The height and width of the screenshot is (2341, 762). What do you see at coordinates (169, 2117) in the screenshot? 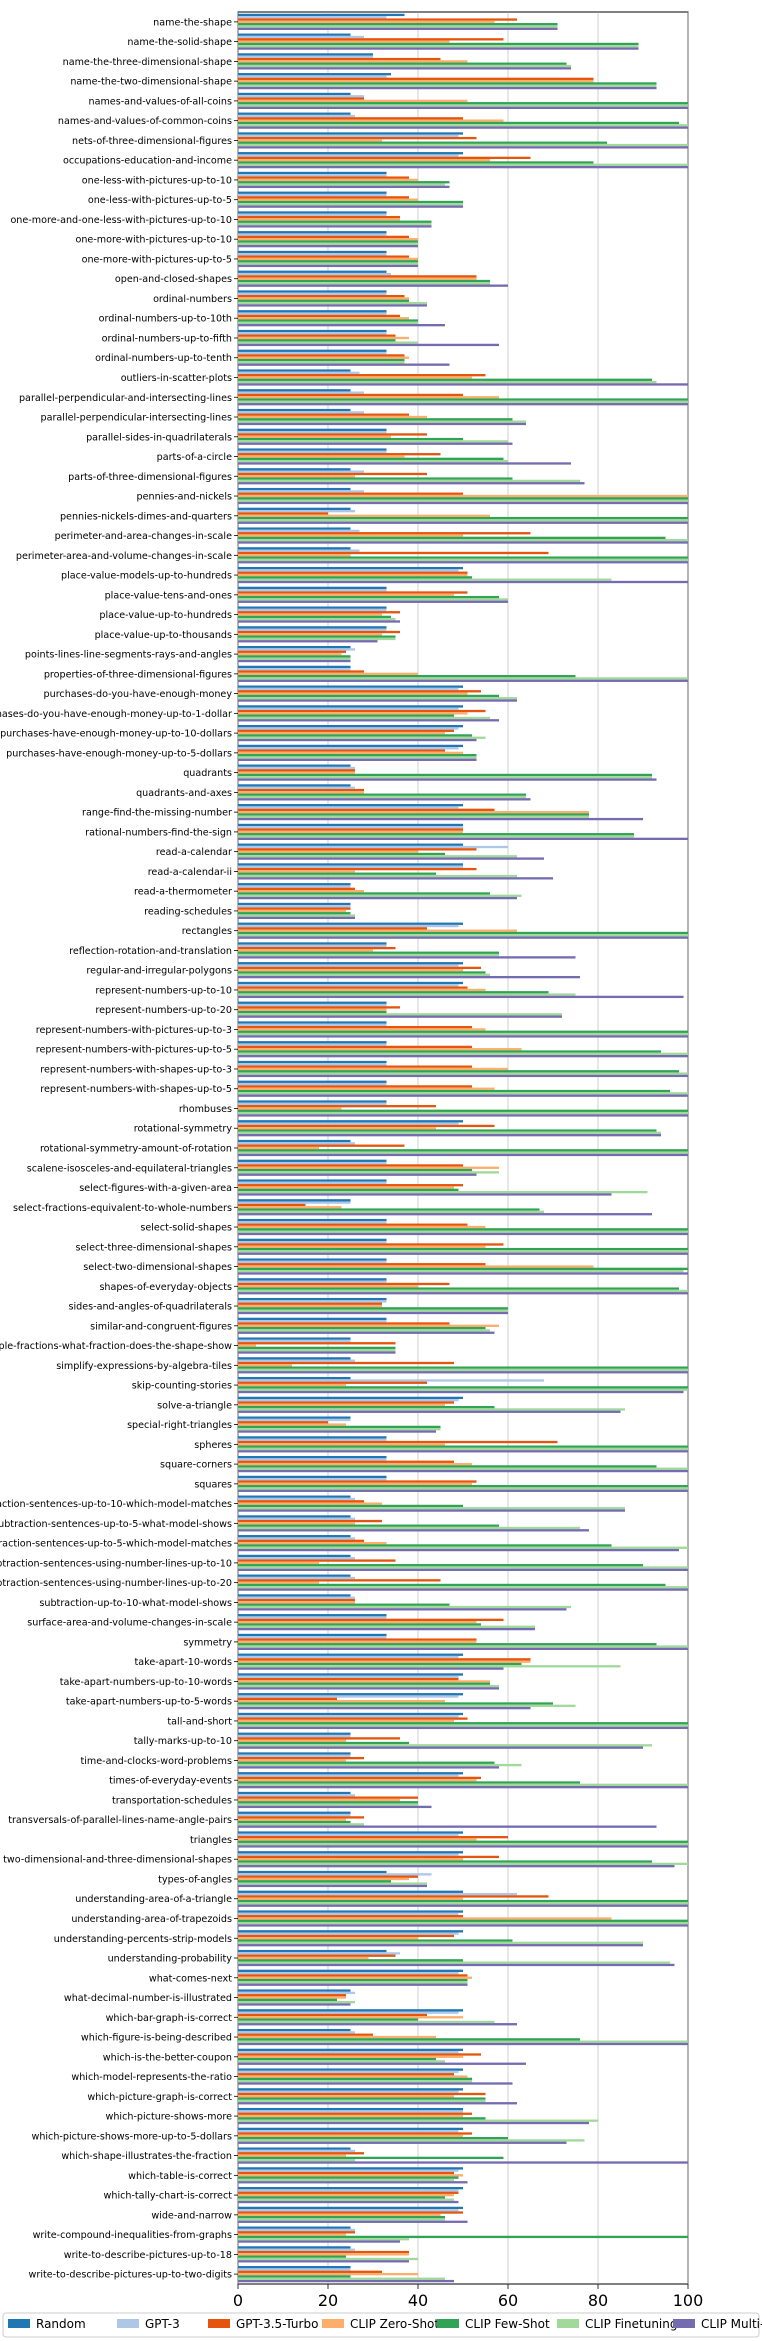
I see `category-label: which-picture-shows-more` at bounding box center [169, 2117].